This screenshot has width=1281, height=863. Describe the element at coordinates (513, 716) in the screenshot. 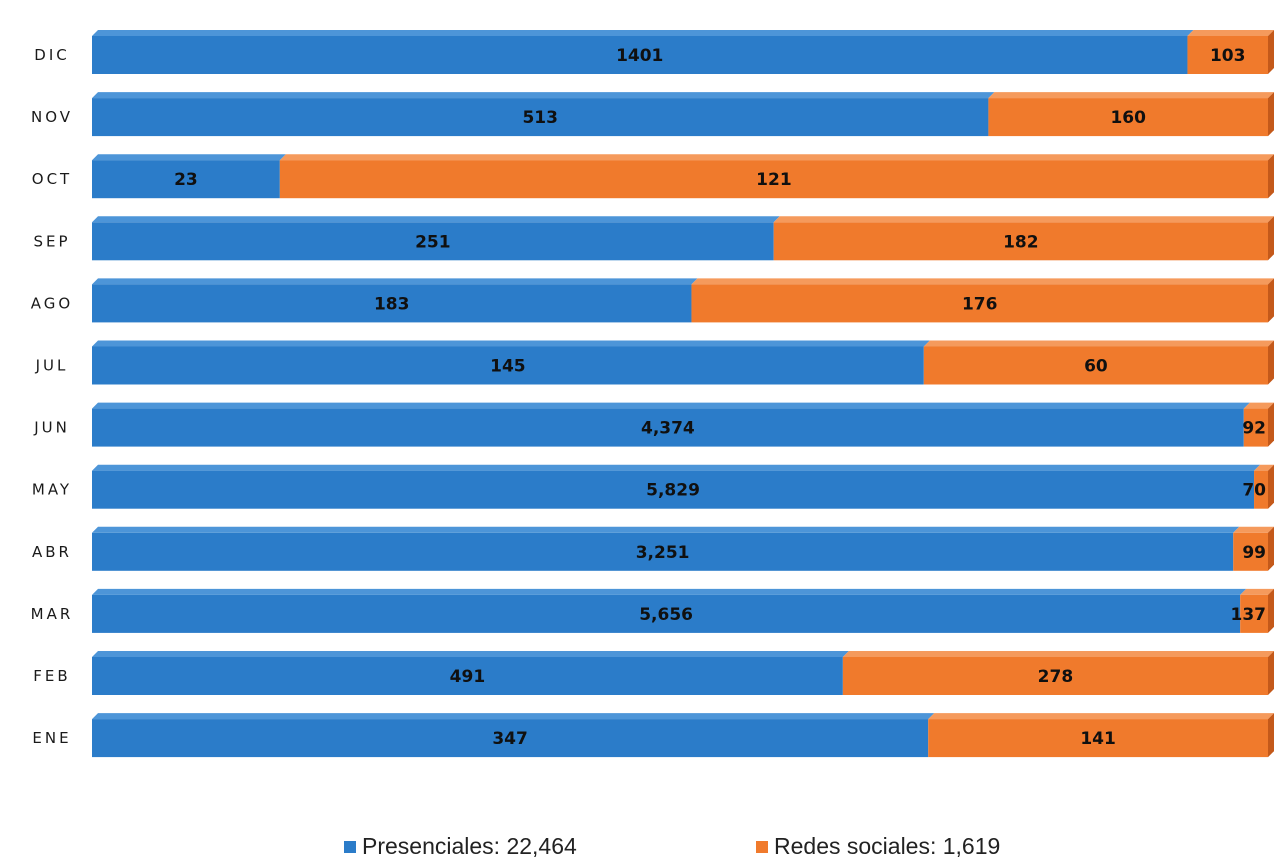

I see `bar-top-presenciales-ene` at that location.